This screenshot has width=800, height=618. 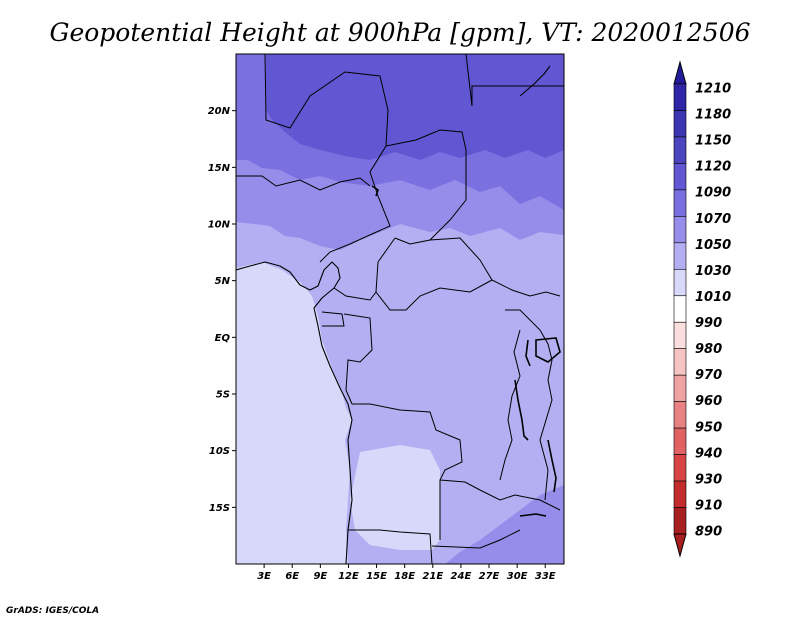 What do you see at coordinates (528, 353) in the screenshot?
I see `lake-kivu` at bounding box center [528, 353].